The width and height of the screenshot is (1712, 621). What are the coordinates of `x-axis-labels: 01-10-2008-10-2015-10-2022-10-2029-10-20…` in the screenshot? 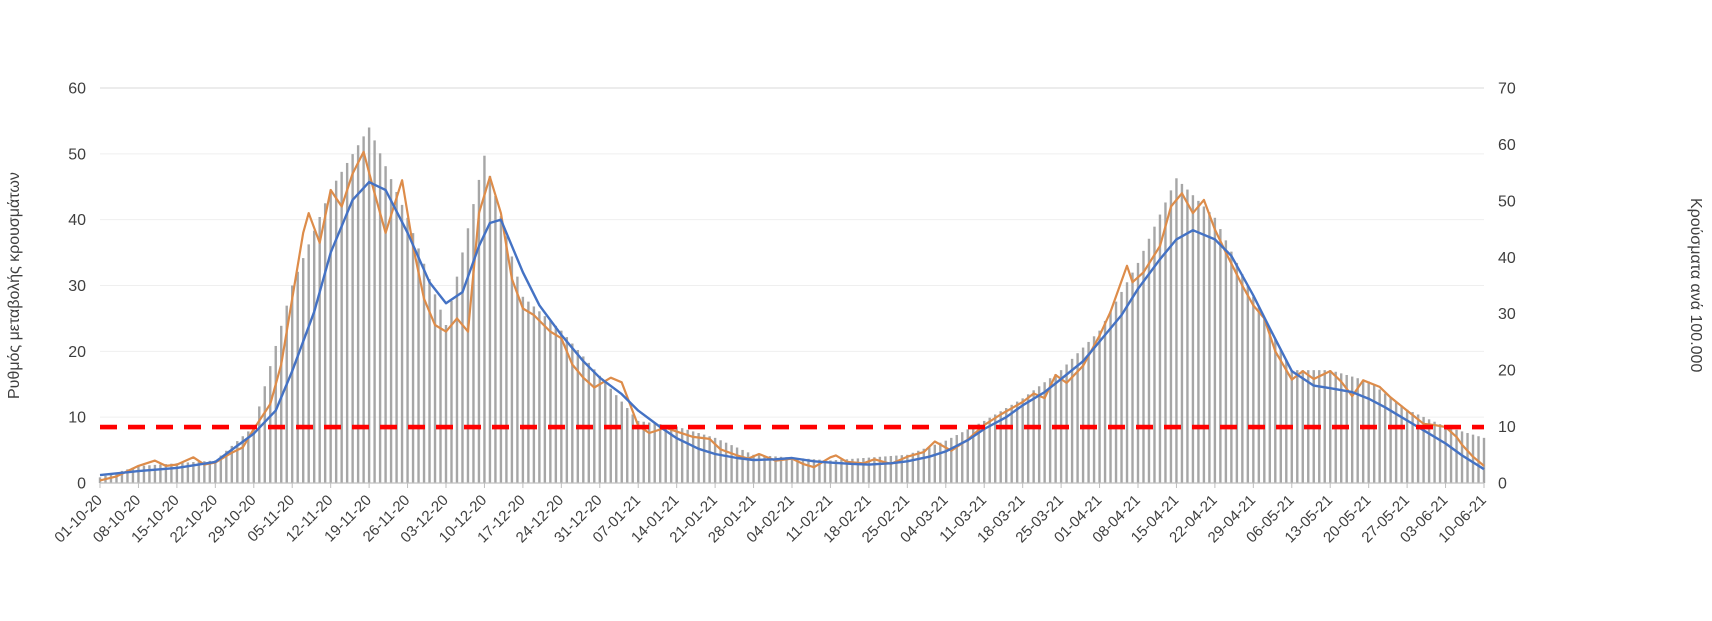 It's located at (770, 514).